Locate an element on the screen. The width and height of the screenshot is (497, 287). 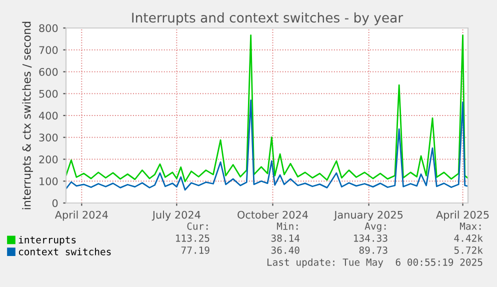
x-tick-label: October 2024 is located at coordinates (273, 214).